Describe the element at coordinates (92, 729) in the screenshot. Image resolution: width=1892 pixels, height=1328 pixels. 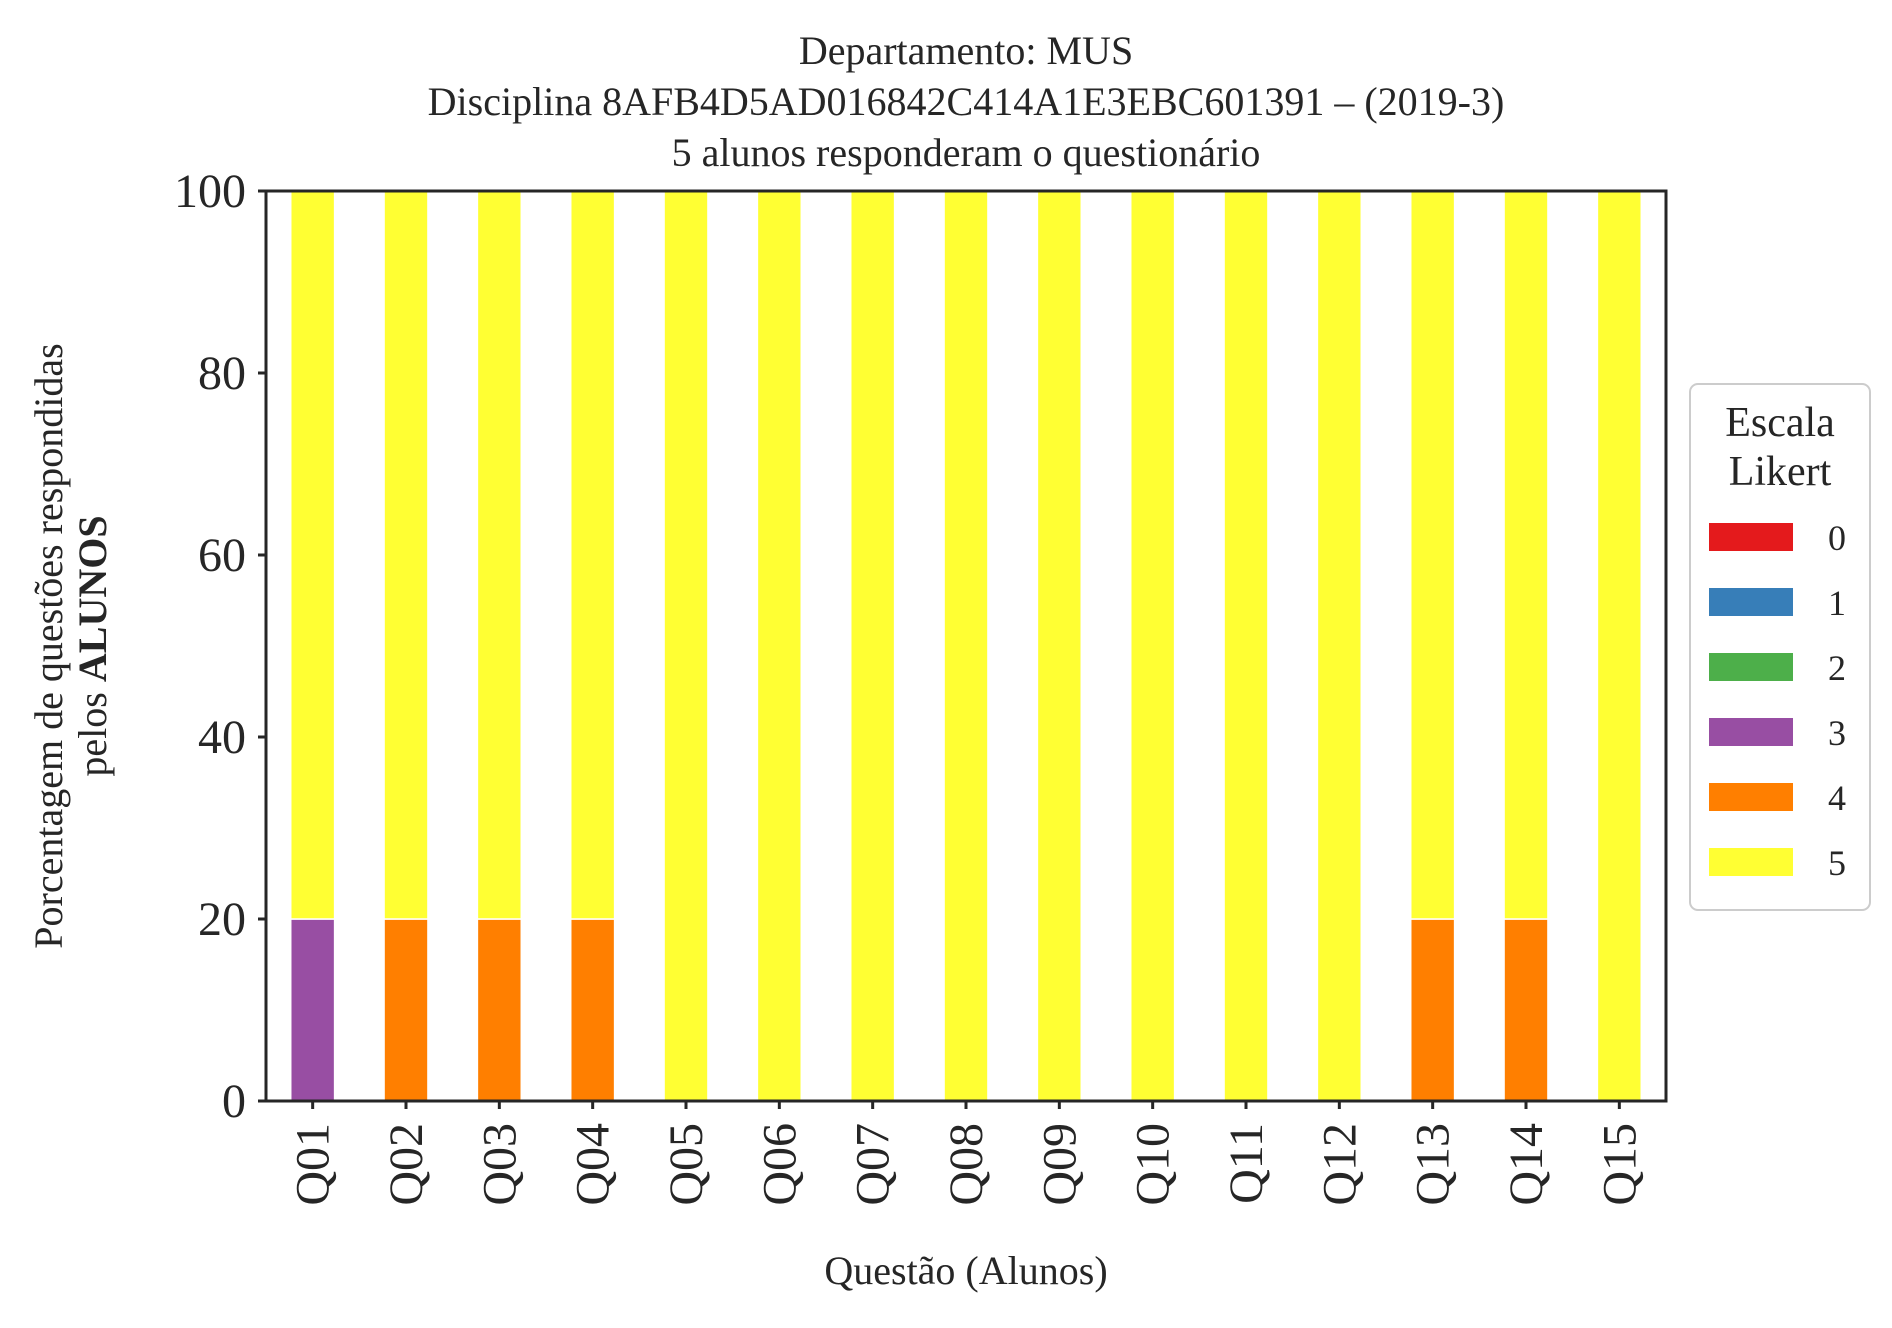
I see `y-axis-label-prefix: pelos` at that location.